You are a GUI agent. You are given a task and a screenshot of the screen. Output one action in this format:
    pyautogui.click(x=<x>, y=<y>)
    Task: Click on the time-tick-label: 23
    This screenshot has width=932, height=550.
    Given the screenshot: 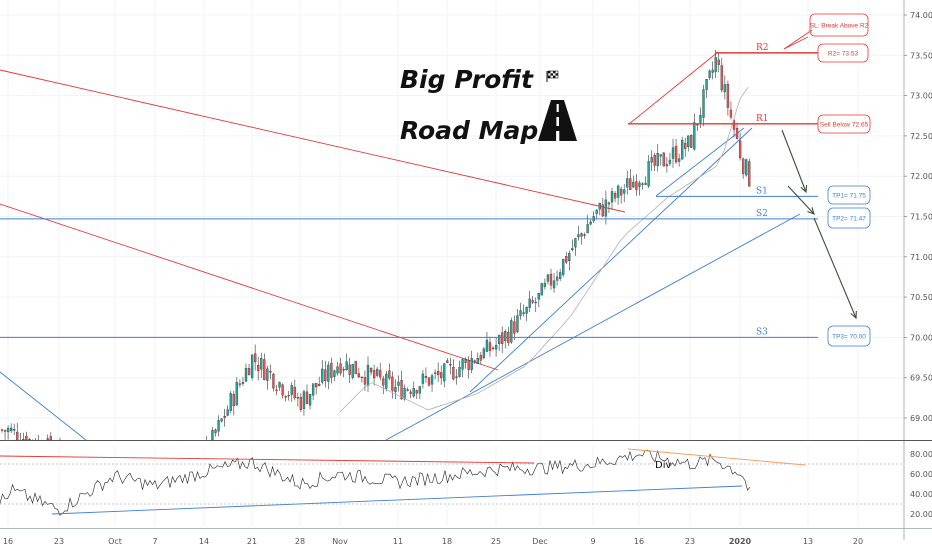 What is the action you would take?
    pyautogui.click(x=59, y=541)
    